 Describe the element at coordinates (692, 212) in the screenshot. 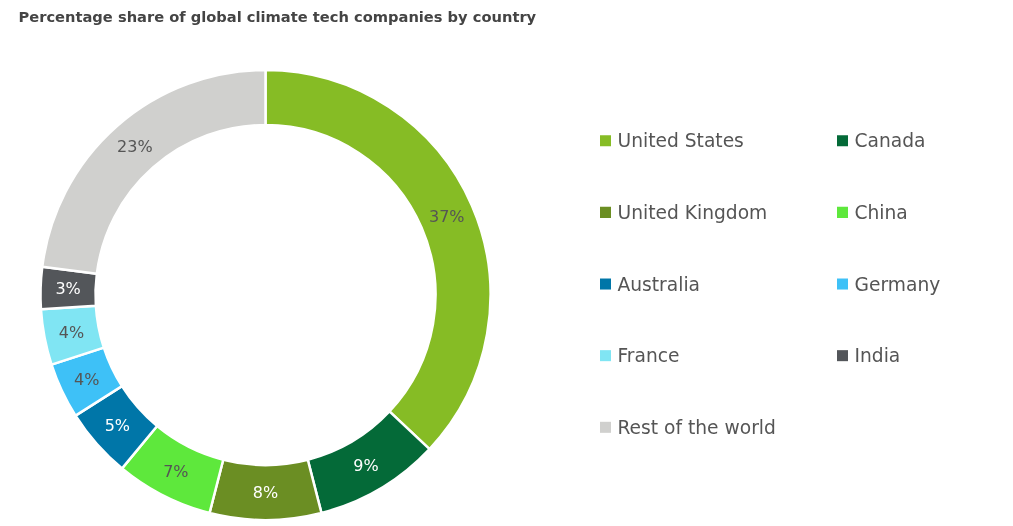

I see `legend-label: United Kingdom` at that location.